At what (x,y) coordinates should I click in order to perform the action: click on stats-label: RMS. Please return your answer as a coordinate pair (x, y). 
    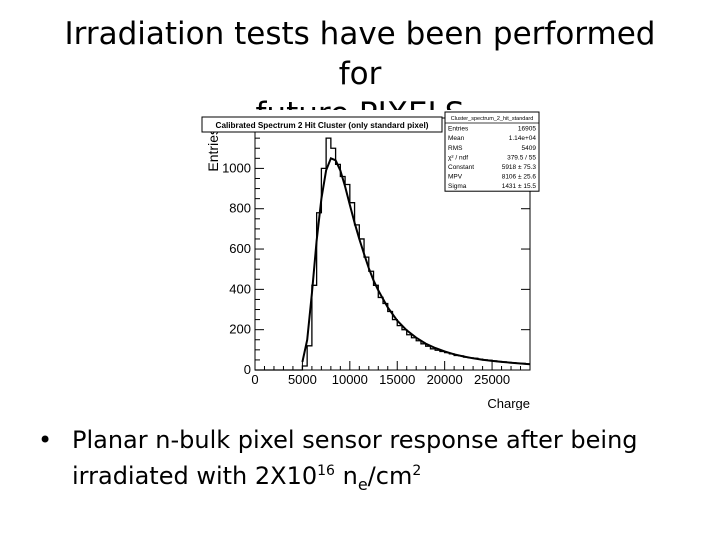
    Looking at the image, I should click on (455, 148).